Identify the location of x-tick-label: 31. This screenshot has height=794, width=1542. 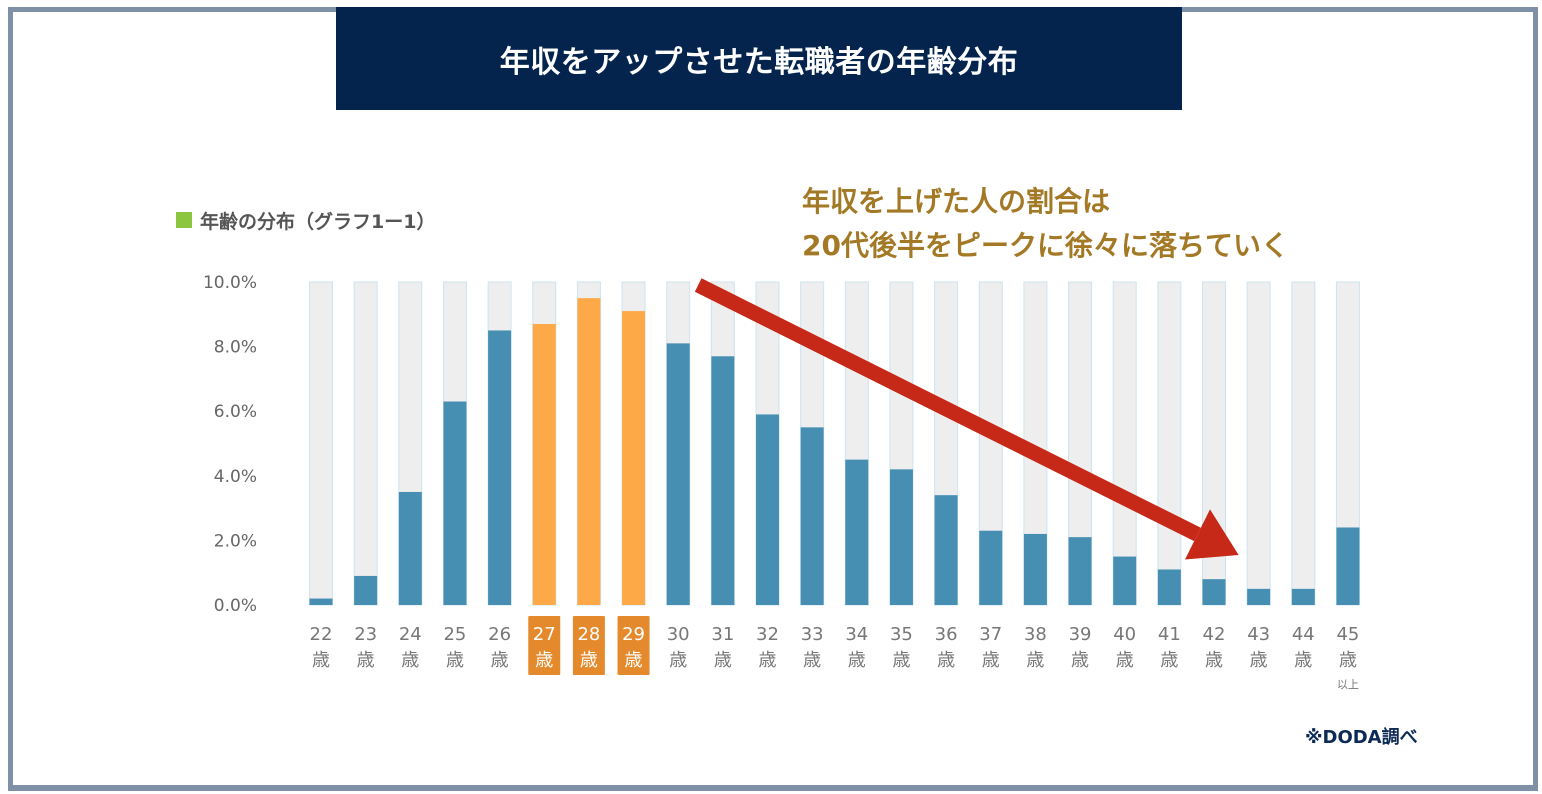
(722, 634).